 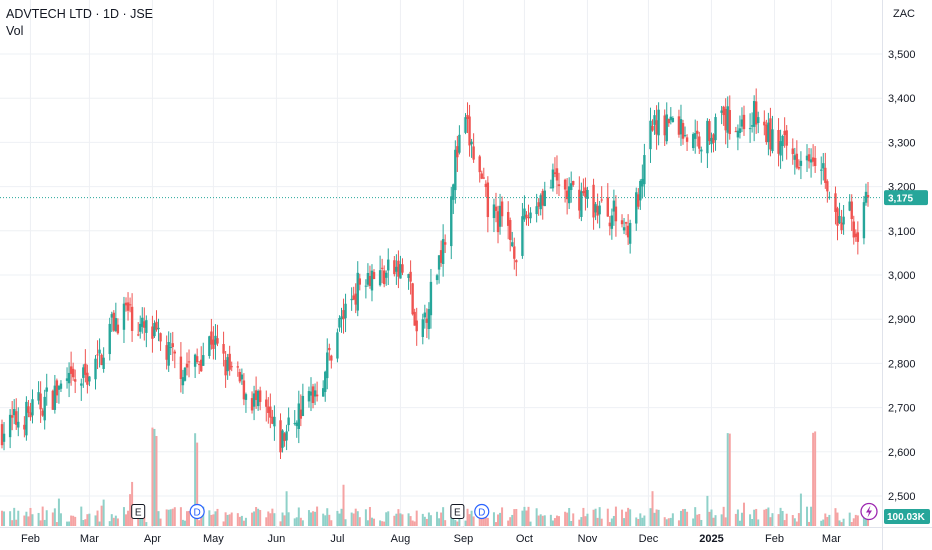 What do you see at coordinates (80, 14) in the screenshot?
I see `symbol-title: ADVTECH LTD · 1D · JSE` at bounding box center [80, 14].